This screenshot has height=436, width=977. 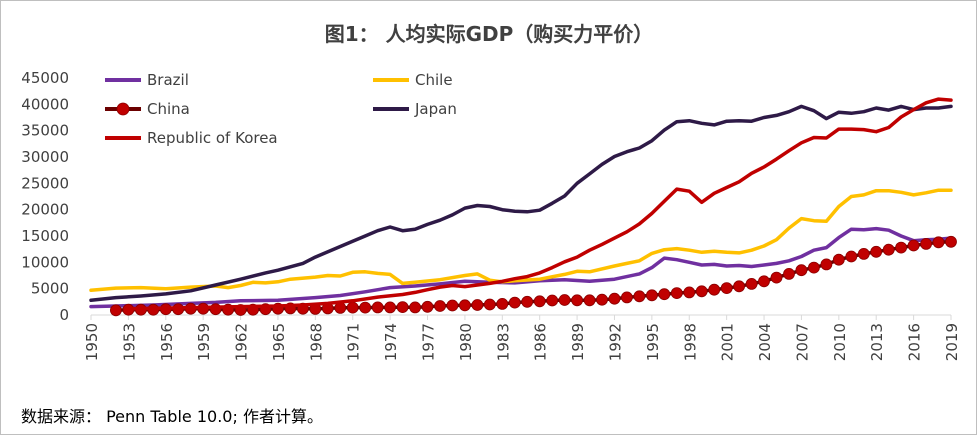 I want to click on x-tick-label: 1983, so click(x=503, y=342).